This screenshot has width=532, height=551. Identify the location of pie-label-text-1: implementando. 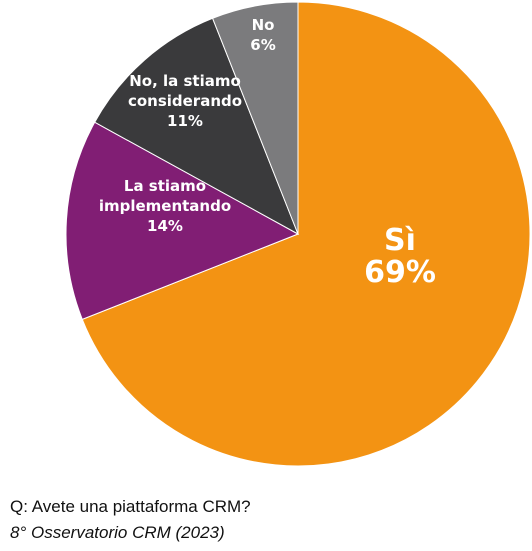
(165, 206).